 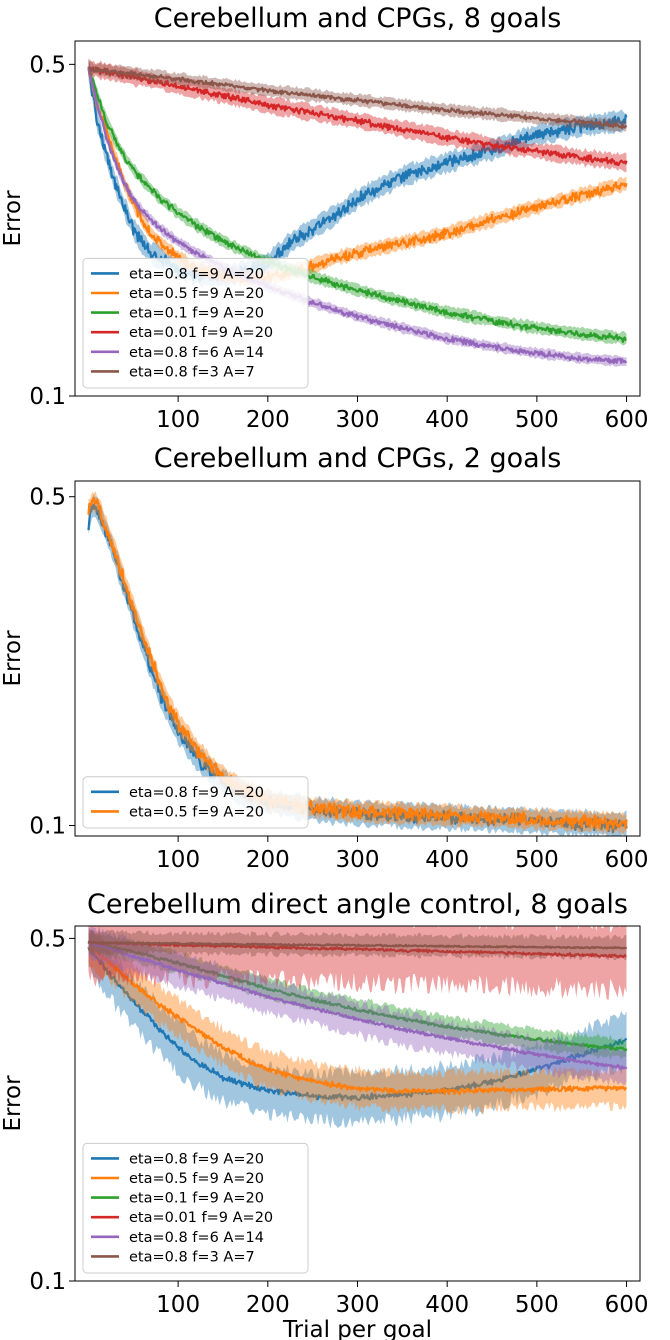 What do you see at coordinates (358, 18) in the screenshot?
I see `chart-title: Cerebellum and CPGs, 8 goals` at bounding box center [358, 18].